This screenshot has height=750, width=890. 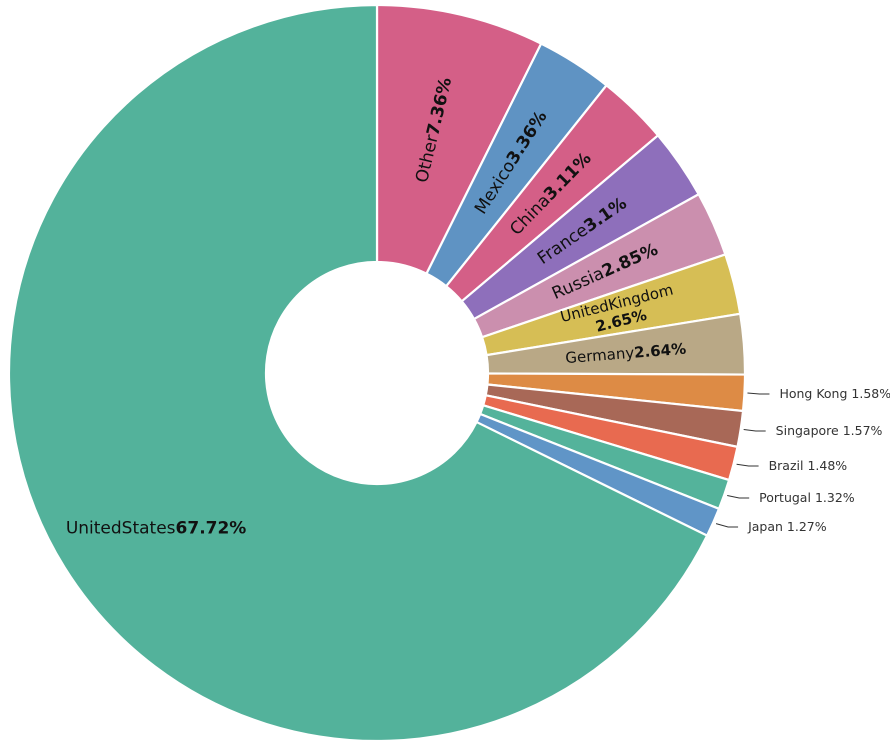 I want to click on label-percent: 1.48%, so click(x=827, y=465).